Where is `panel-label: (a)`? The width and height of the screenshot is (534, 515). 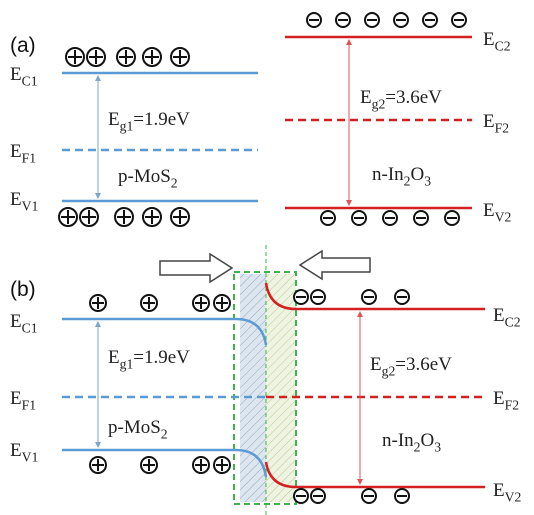 panel-label: (a) is located at coordinates (23, 45).